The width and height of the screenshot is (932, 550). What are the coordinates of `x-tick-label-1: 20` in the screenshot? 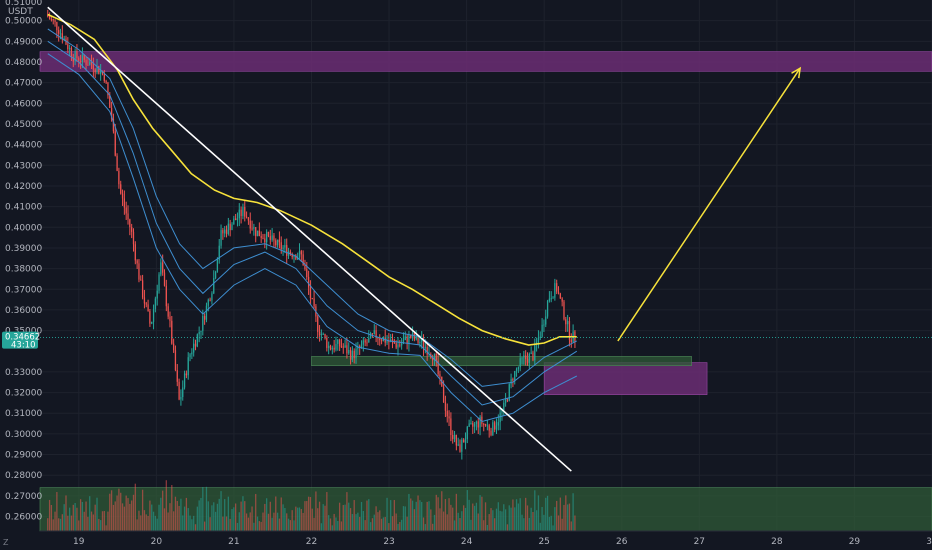 It's located at (157, 542).